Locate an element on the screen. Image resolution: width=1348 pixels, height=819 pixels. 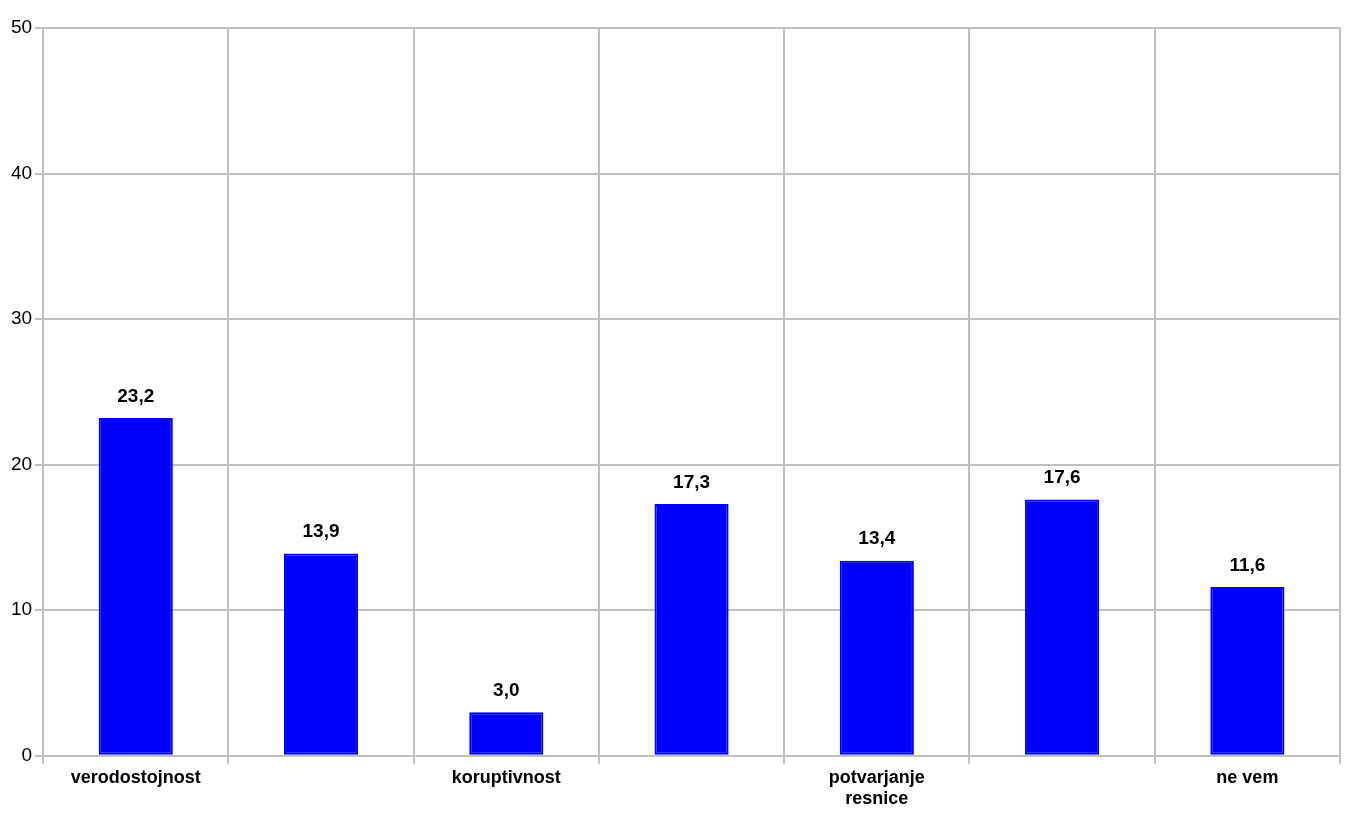
y-tick-label: 40 is located at coordinates (21, 172).